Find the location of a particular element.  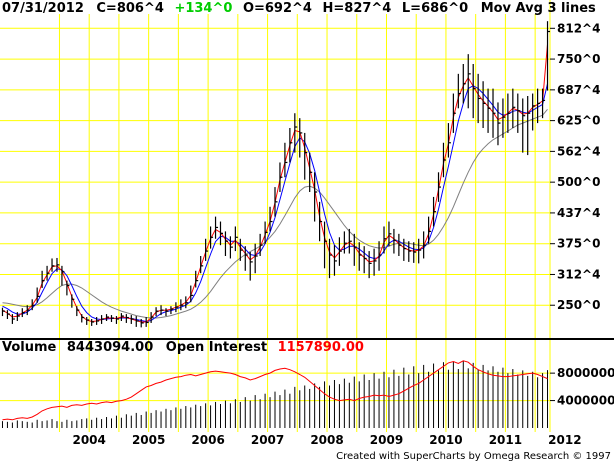

y-tick-label: 312^4 is located at coordinates (578, 274).